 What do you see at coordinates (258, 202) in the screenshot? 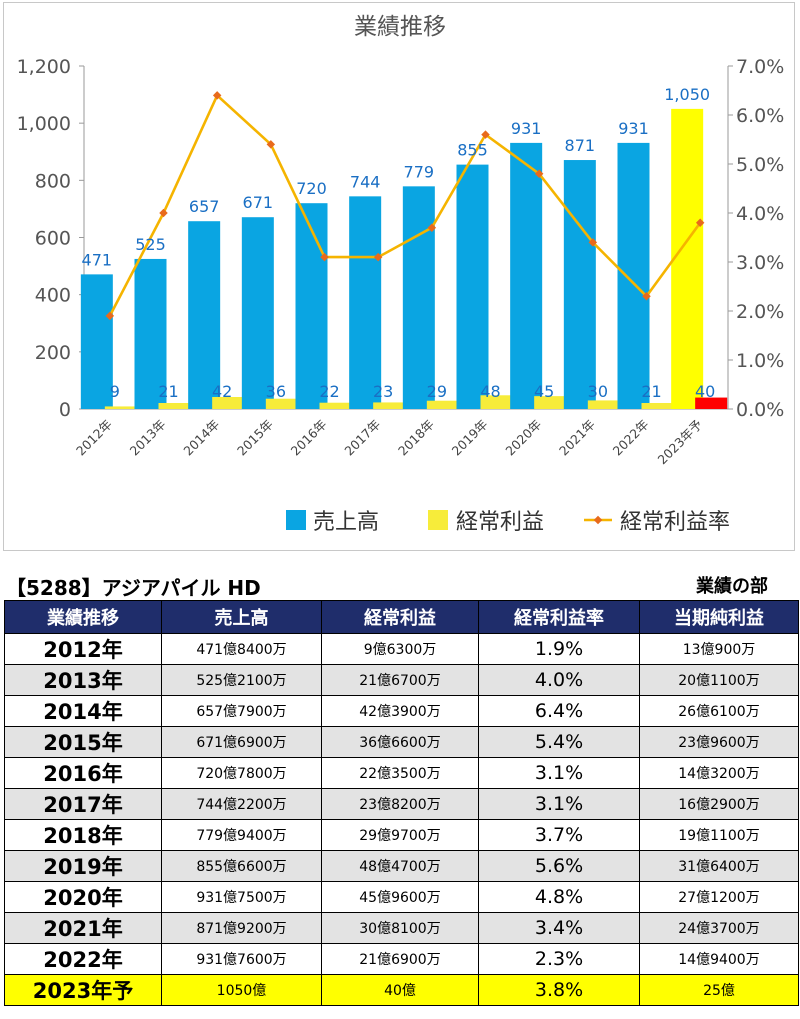
I see `sales-data-label: 671` at bounding box center [258, 202].